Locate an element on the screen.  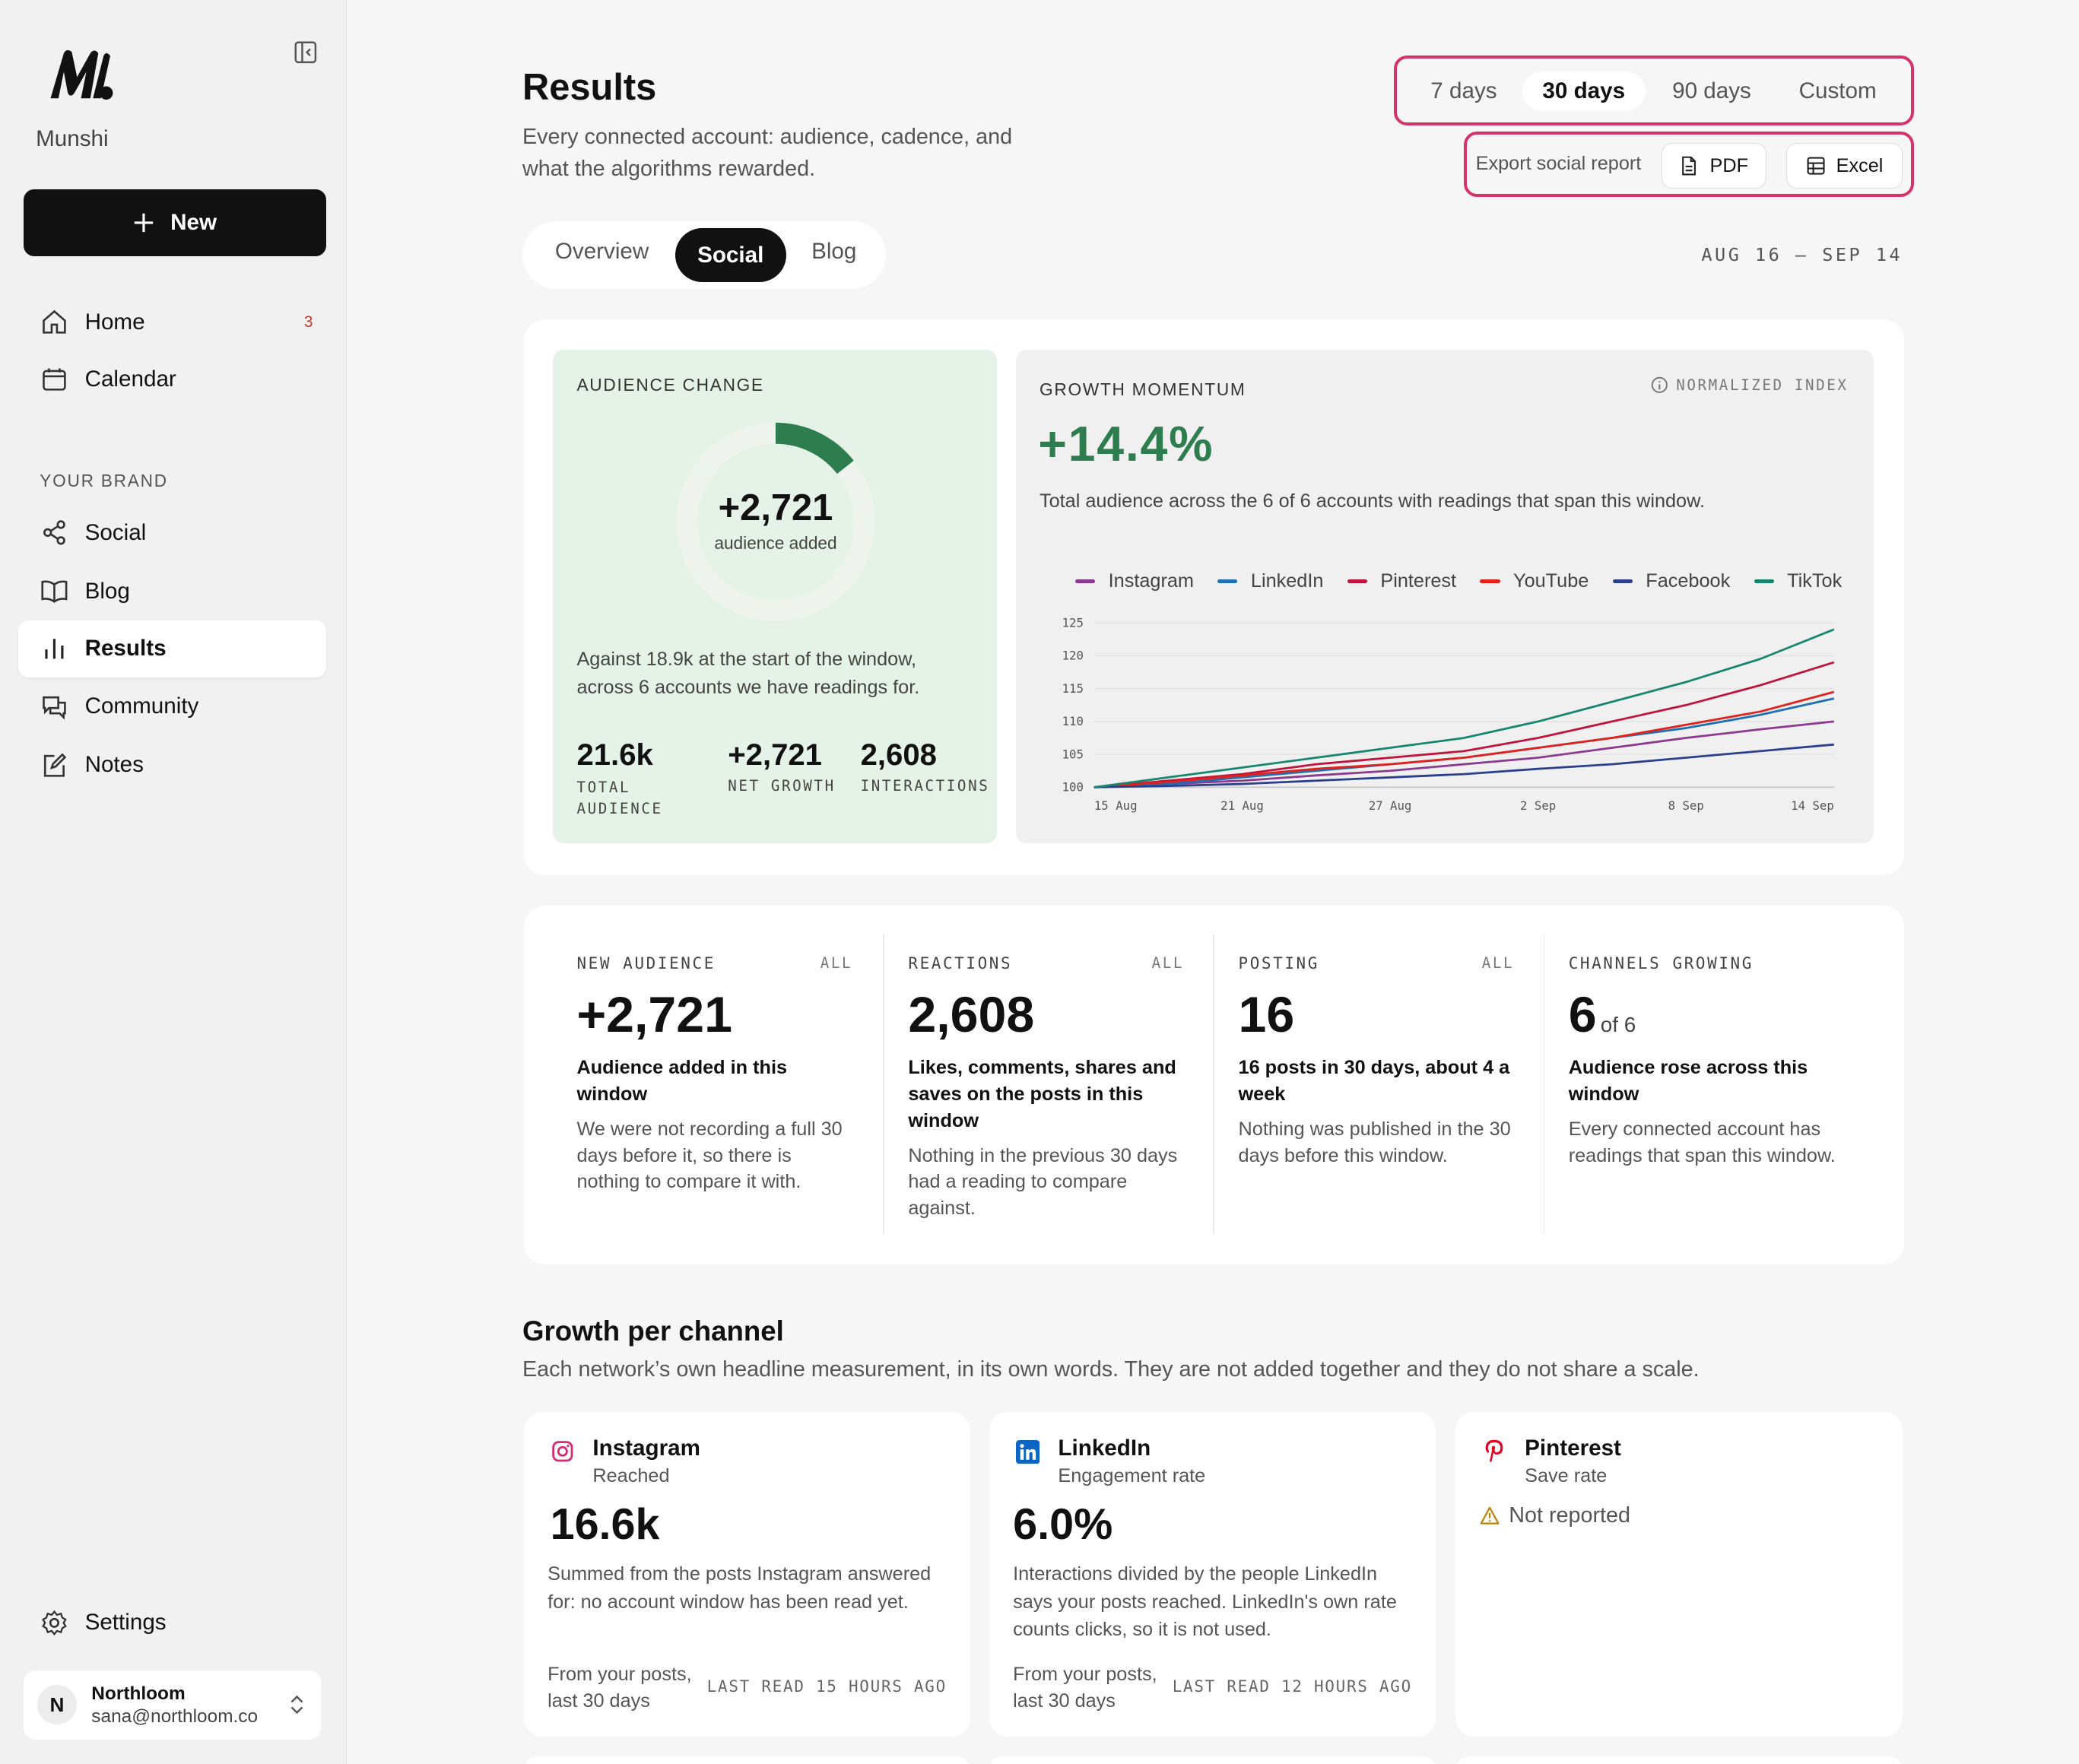
nav-badge: 3 is located at coordinates (308, 322).